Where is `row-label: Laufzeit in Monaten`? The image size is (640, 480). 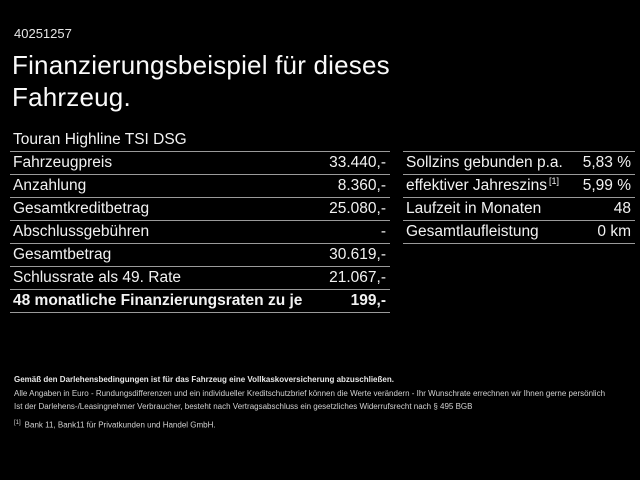
row-label: Laufzeit in Monaten is located at coordinates (474, 208).